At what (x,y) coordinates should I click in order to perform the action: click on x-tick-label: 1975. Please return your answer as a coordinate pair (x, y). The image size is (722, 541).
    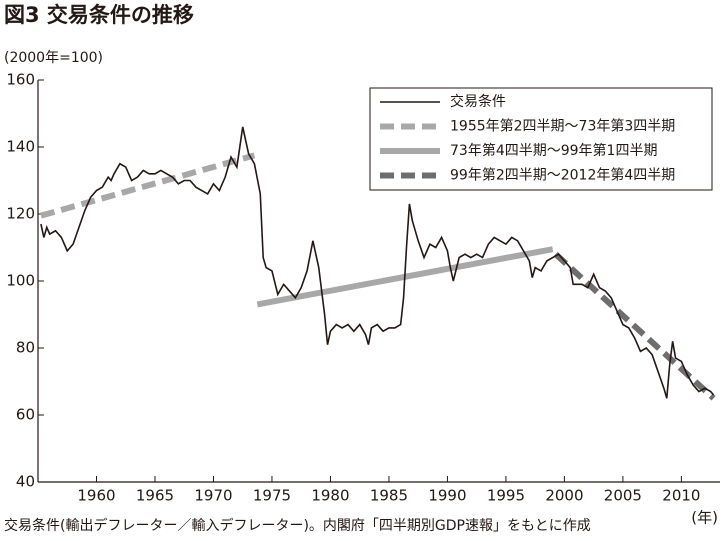
    Looking at the image, I should click on (272, 496).